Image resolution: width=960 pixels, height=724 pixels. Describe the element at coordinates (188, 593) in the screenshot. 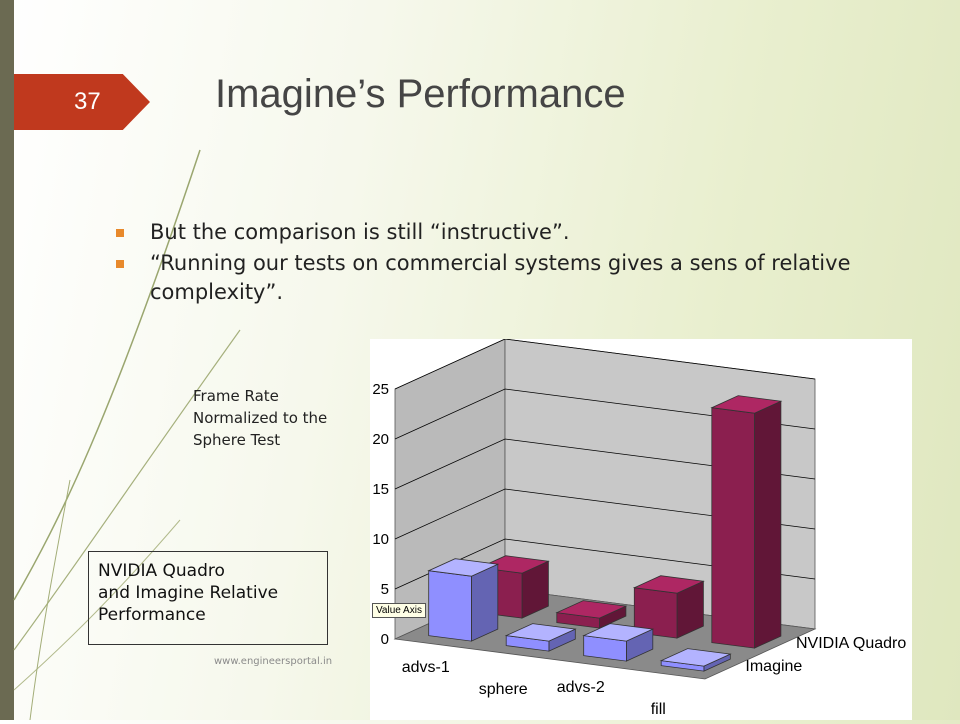

I see `caption-line: and Imagine Relative` at that location.